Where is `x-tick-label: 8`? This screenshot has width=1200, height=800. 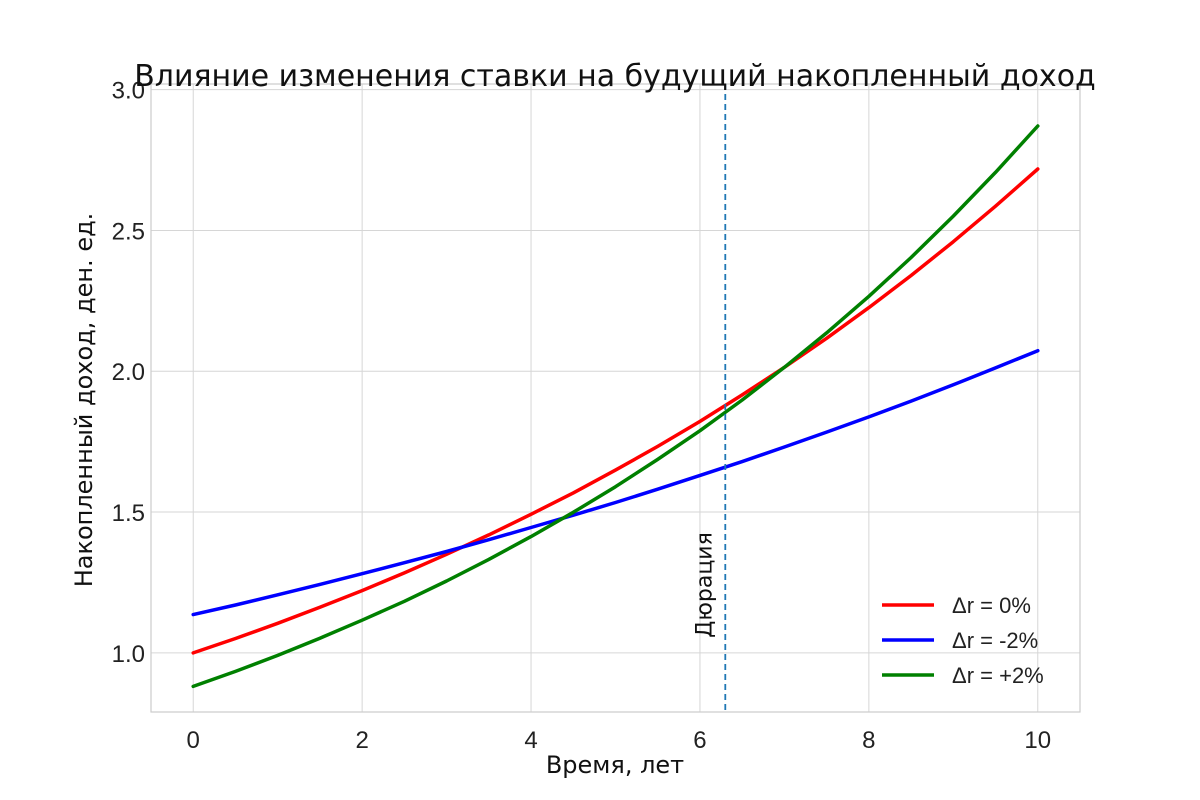 x-tick-label: 8 is located at coordinates (868, 740).